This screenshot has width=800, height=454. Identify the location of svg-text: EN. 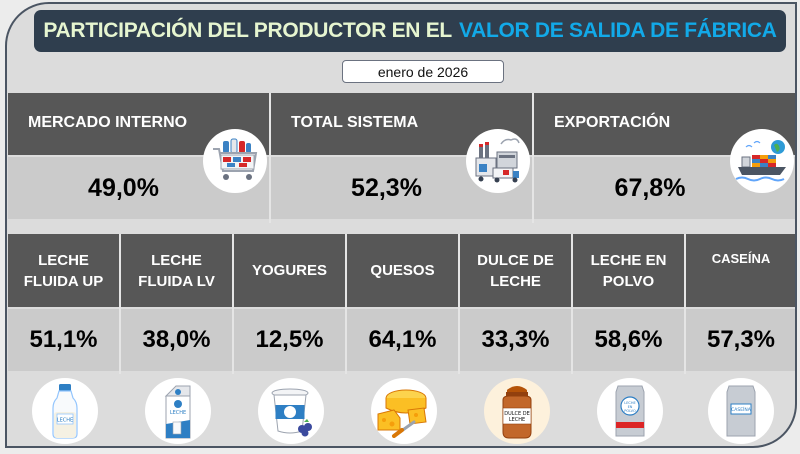
(629, 407).